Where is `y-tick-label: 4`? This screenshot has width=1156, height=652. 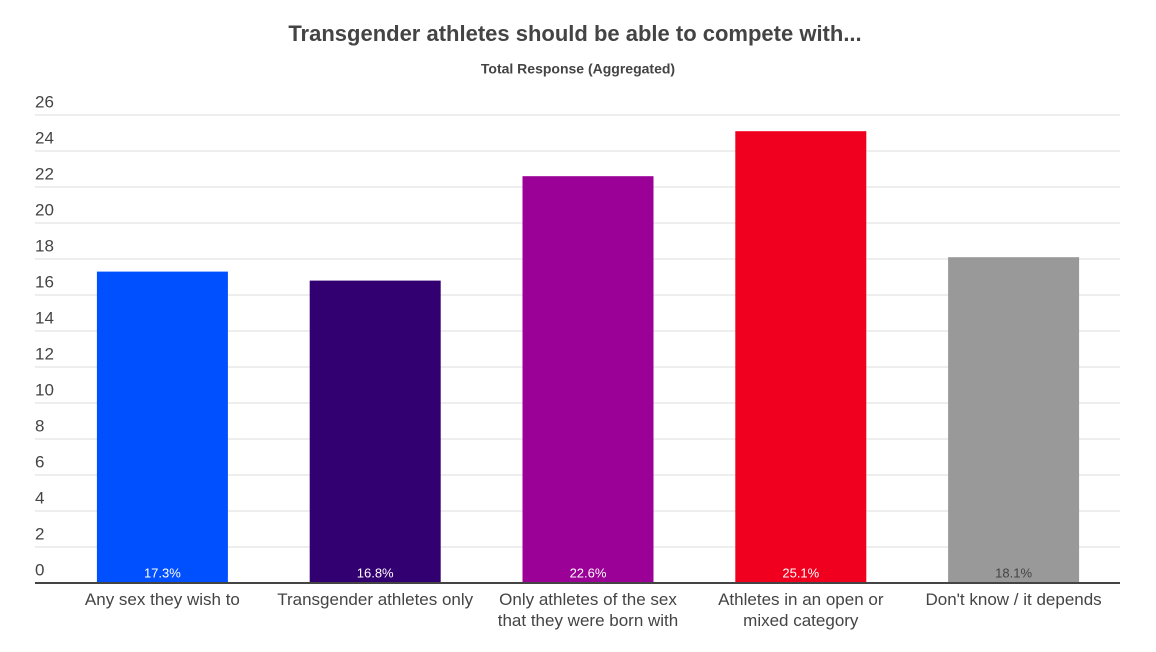
y-tick-label: 4 is located at coordinates (39, 497).